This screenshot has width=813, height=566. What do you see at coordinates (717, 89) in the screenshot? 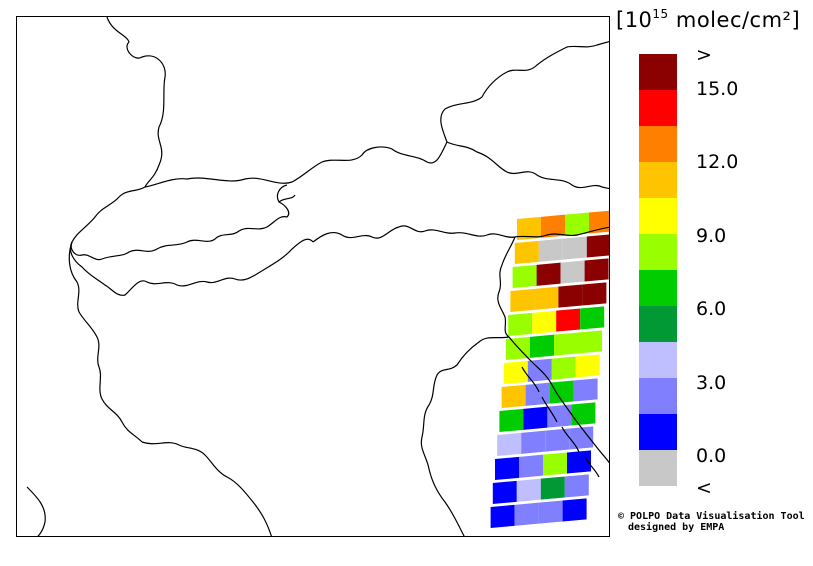
I see `colorbar-label-15: 15.0` at bounding box center [717, 89].